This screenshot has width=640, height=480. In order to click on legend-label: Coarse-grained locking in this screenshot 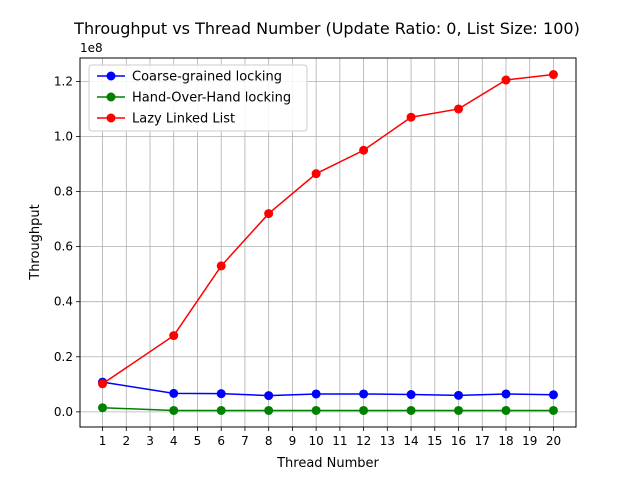, I will do `click(207, 77)`.